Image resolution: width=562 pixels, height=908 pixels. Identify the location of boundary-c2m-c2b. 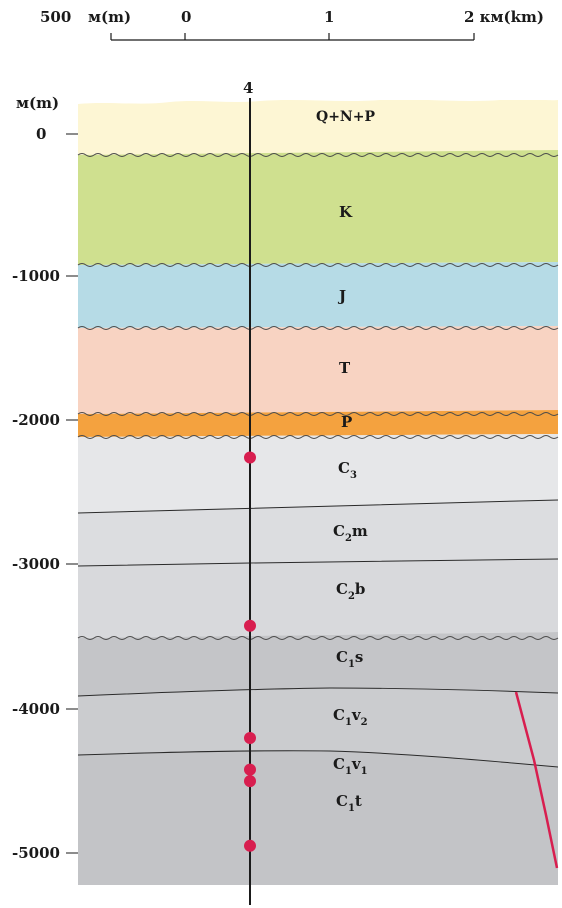
(318, 562).